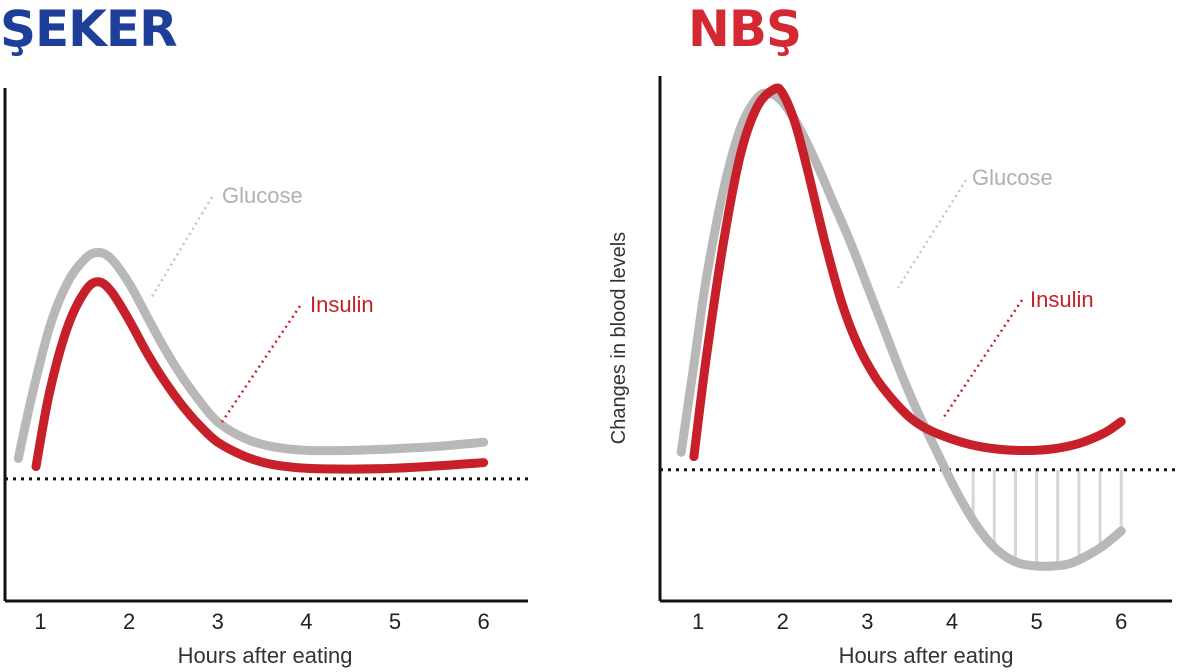 The height and width of the screenshot is (672, 1200). I want to click on title-seker: ŞEKER, so click(89, 29).